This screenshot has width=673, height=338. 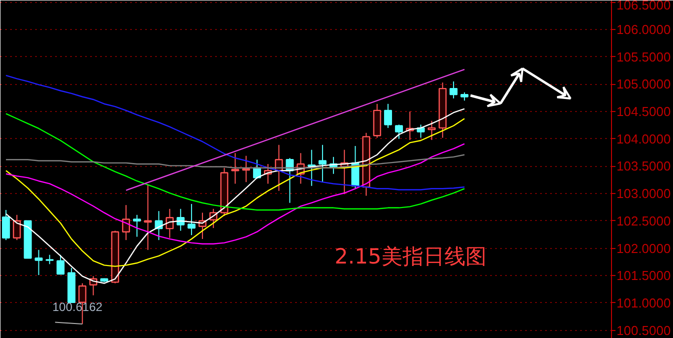 What do you see at coordinates (643, 330) in the screenshot?
I see `y-tick-label: 100.5000` at bounding box center [643, 330].